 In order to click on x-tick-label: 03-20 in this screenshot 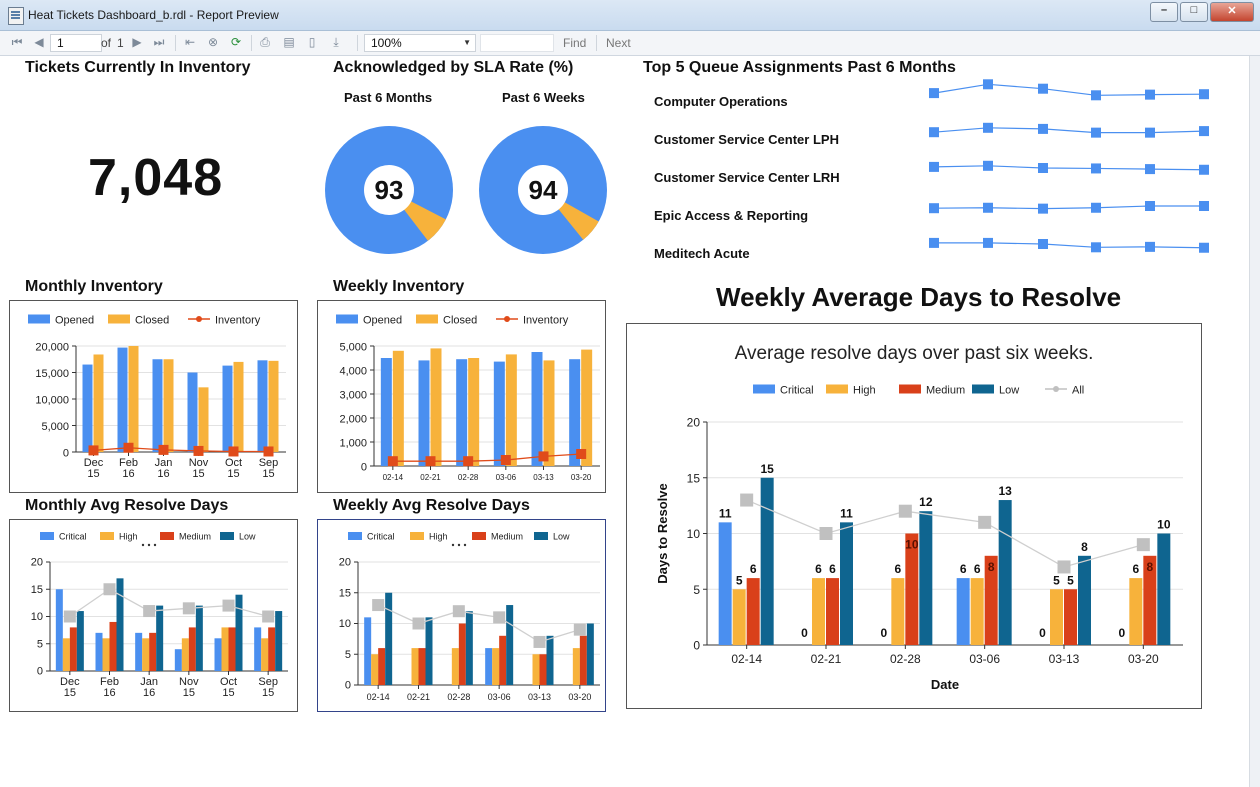, I will do `click(1143, 659)`.